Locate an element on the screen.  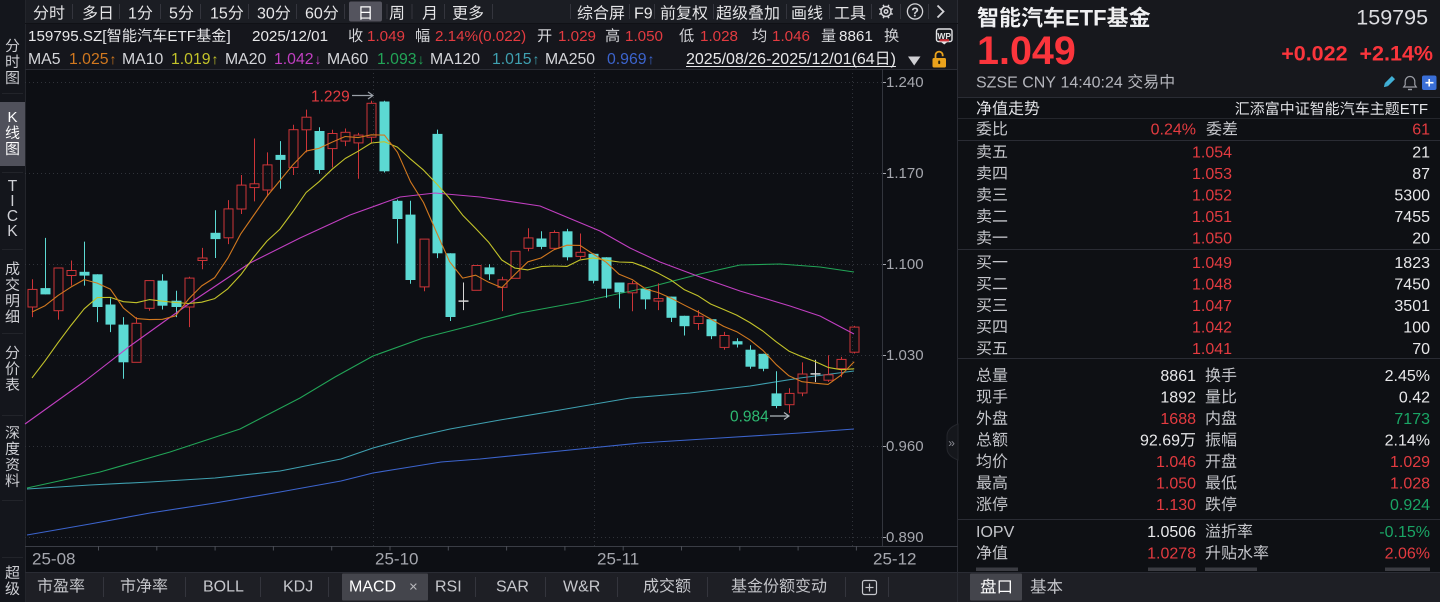
svg-text: 1.051 is located at coordinates (1212, 217).